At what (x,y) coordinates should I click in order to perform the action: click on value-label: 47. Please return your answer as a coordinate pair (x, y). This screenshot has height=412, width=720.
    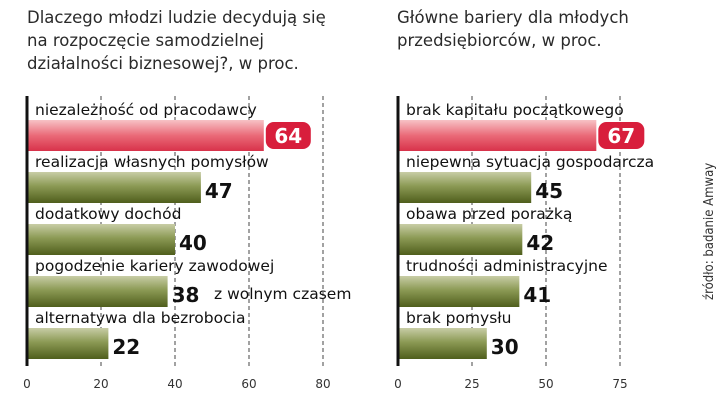
    Looking at the image, I should click on (219, 191).